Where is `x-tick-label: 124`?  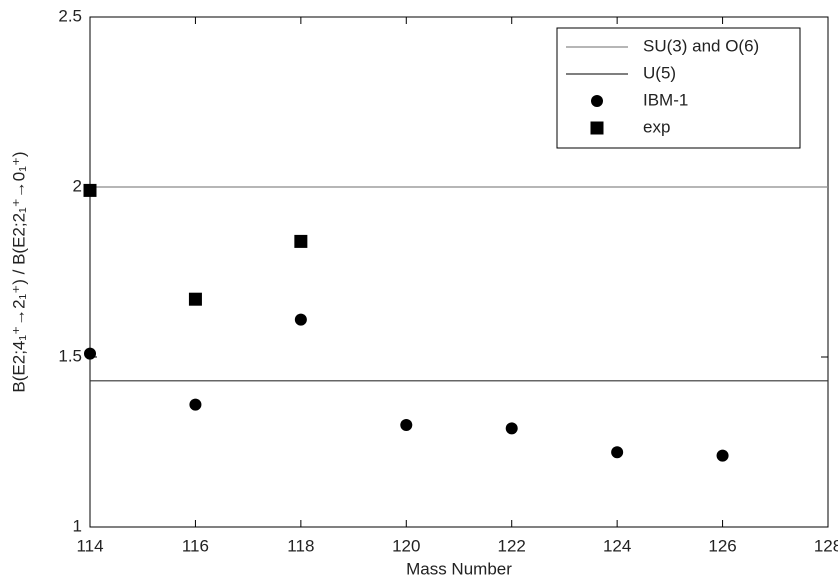
x-tick-label: 124 is located at coordinates (617, 545).